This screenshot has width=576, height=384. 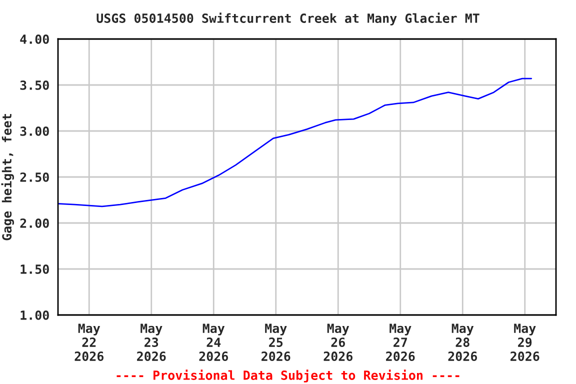 I want to click on y-tick-label: 3.50, so click(x=34, y=85).